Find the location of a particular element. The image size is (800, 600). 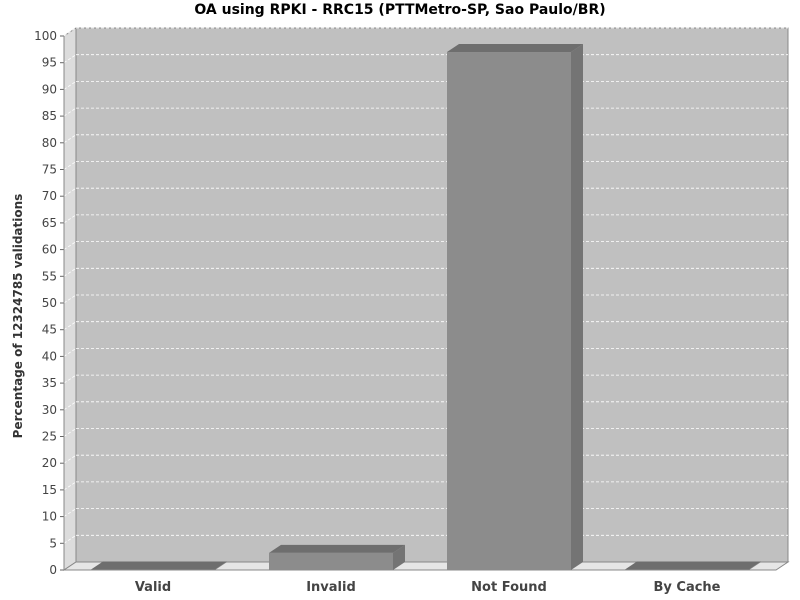

y-tick-label: 90 is located at coordinates (49, 89).